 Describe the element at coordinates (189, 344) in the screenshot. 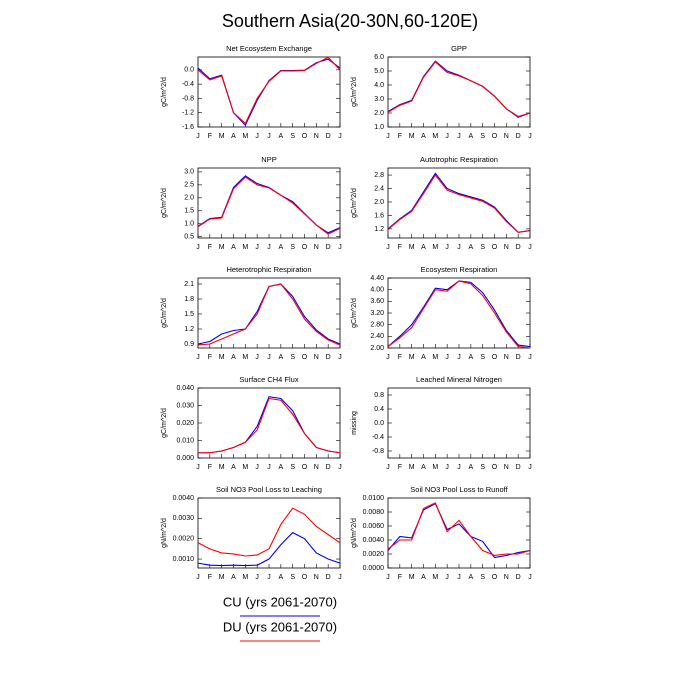

I see `y-tick-label: 0.9` at that location.